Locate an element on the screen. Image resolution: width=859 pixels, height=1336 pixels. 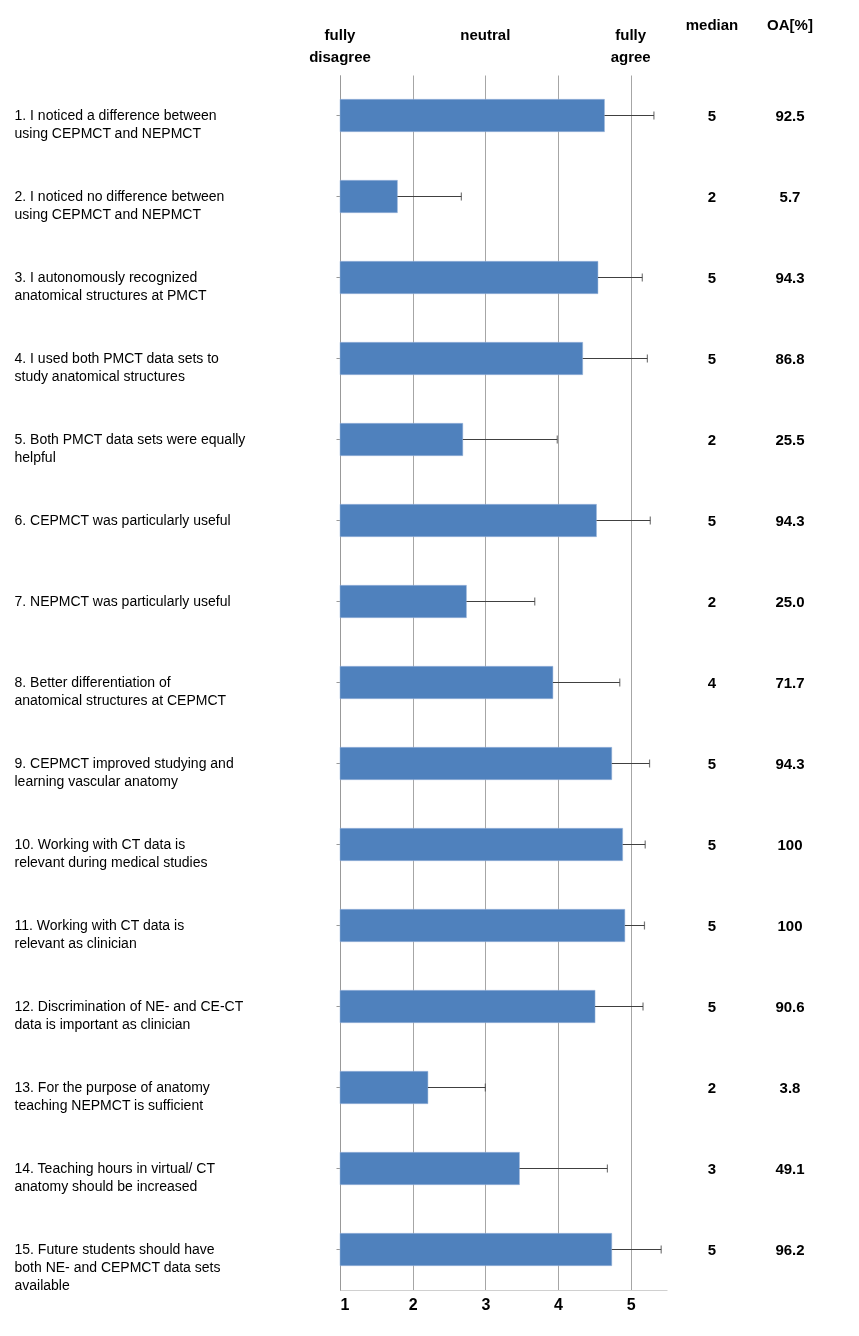
data-label: 92.5 is located at coordinates (790, 115).